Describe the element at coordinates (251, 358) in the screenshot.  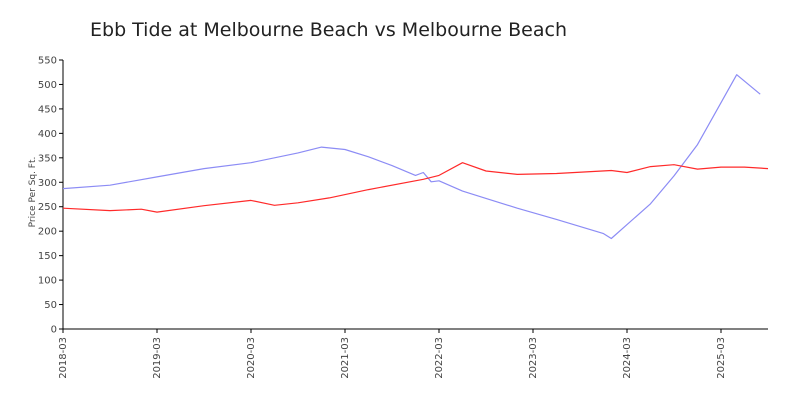
I see `x-tick-label: 2020-03` at that location.